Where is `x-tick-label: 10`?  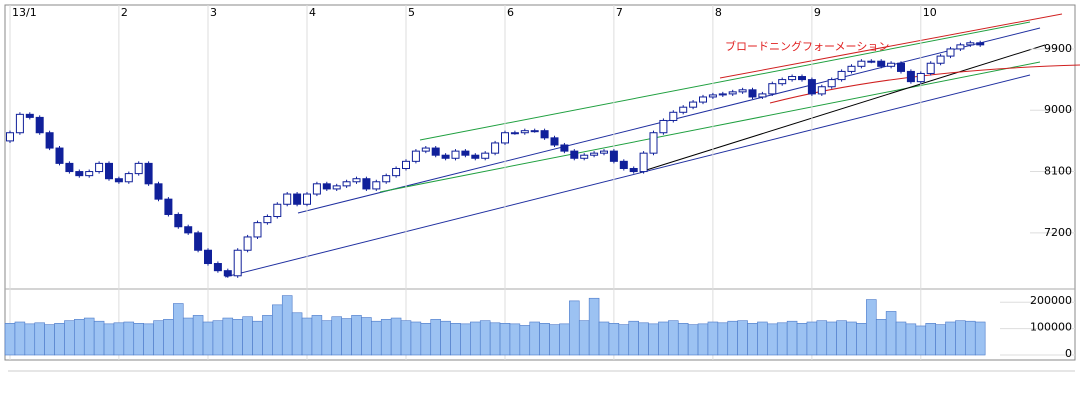 x-tick-label: 10 is located at coordinates (930, 12).